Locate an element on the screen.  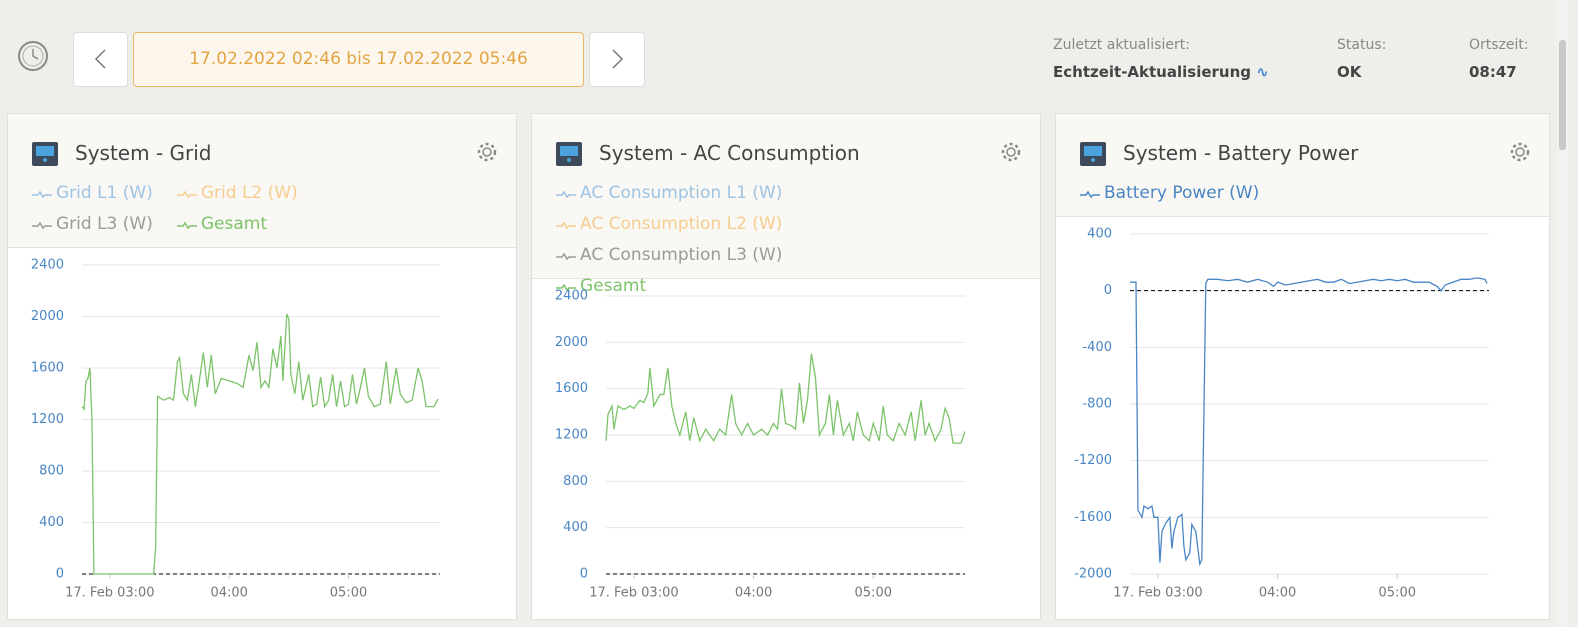
updated-text: Echtzeit-Aktualisierung is located at coordinates (1152, 72).